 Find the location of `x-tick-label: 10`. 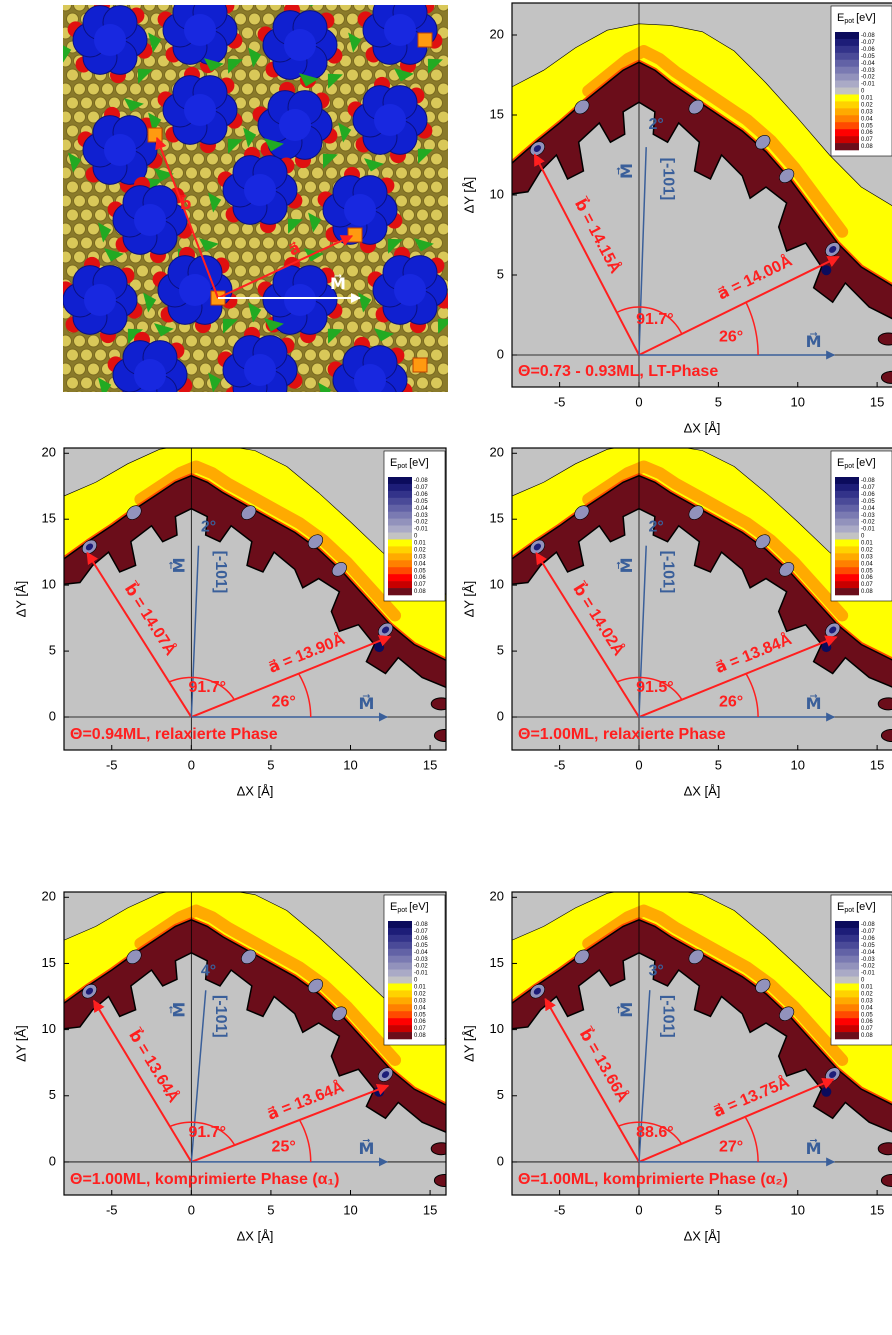

x-tick-label: 10 is located at coordinates (798, 1209).